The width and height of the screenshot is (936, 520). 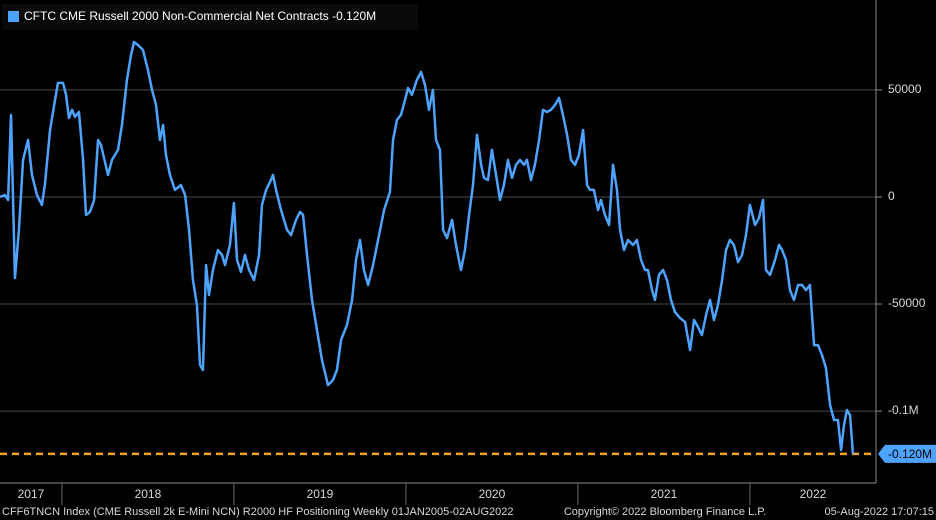 What do you see at coordinates (665, 512) in the screenshot?
I see `footer-copyright: Copyright© 2022 Bloomberg Finance L.P.` at bounding box center [665, 512].